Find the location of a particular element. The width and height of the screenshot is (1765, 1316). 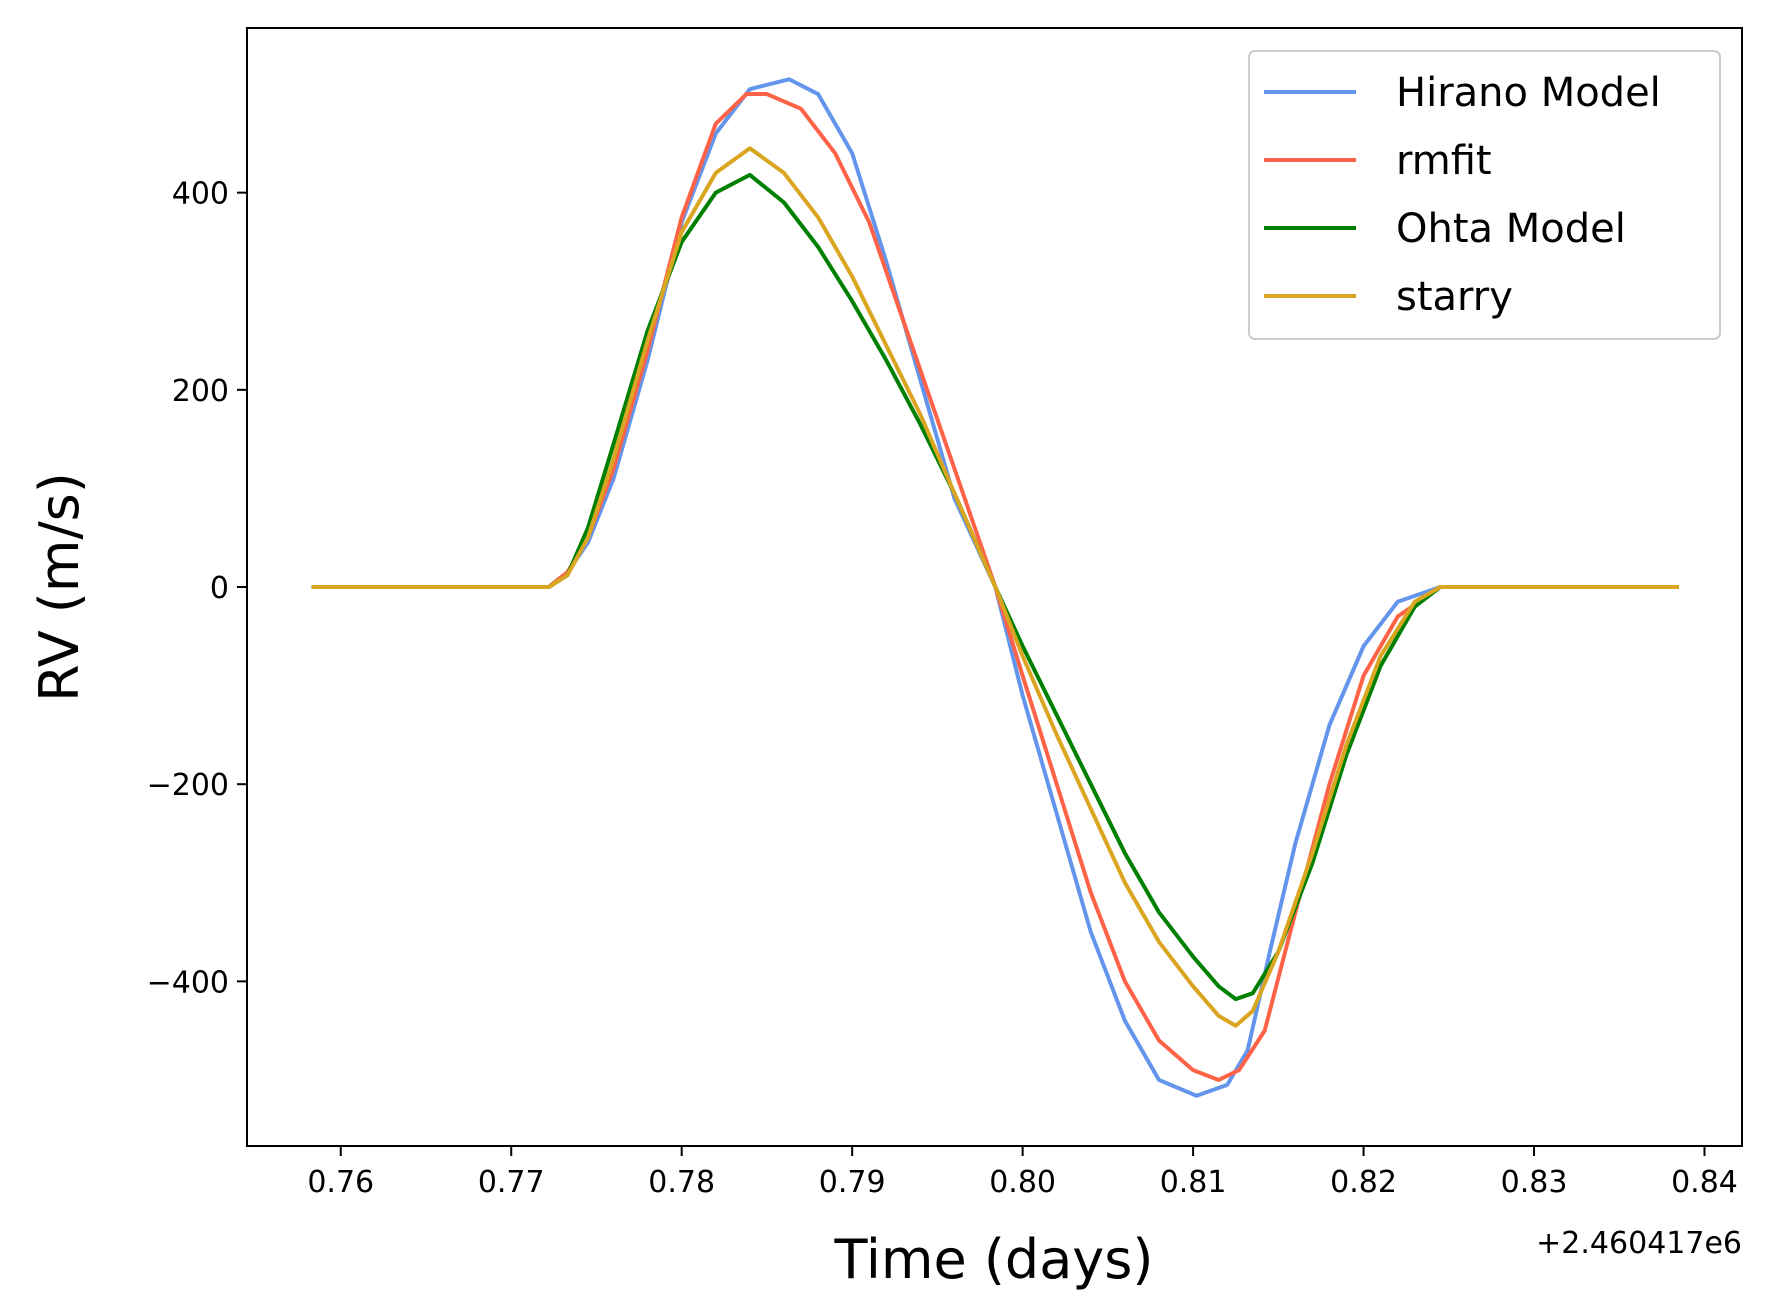

x-tick-label: 0.79 is located at coordinates (852, 1182).